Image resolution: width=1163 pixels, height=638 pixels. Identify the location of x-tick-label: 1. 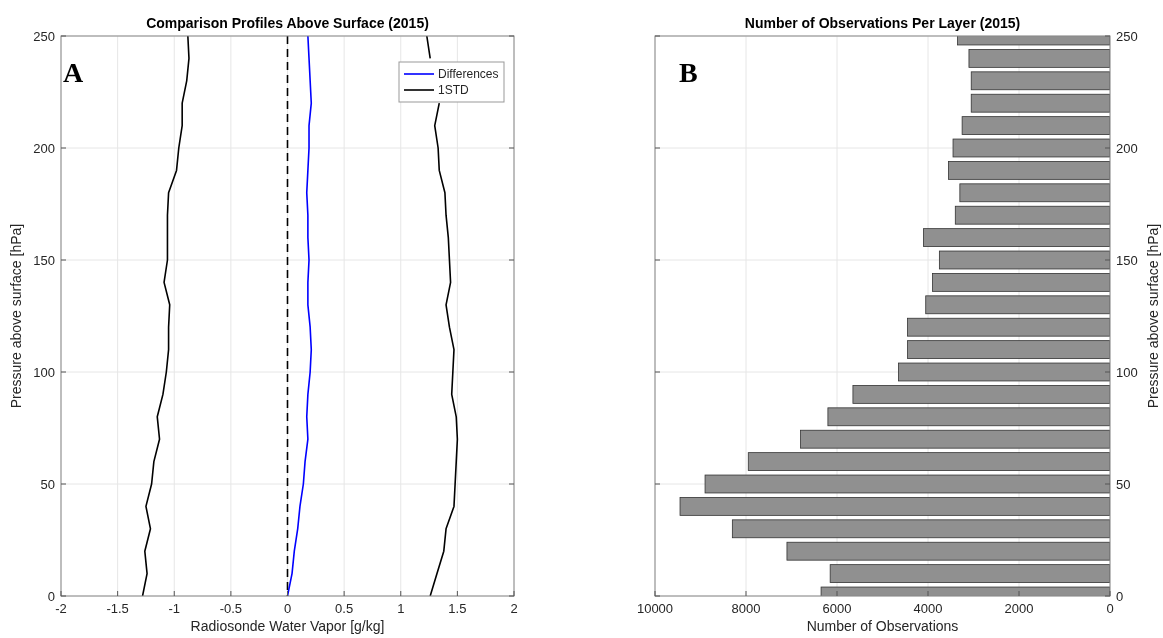
(401, 608).